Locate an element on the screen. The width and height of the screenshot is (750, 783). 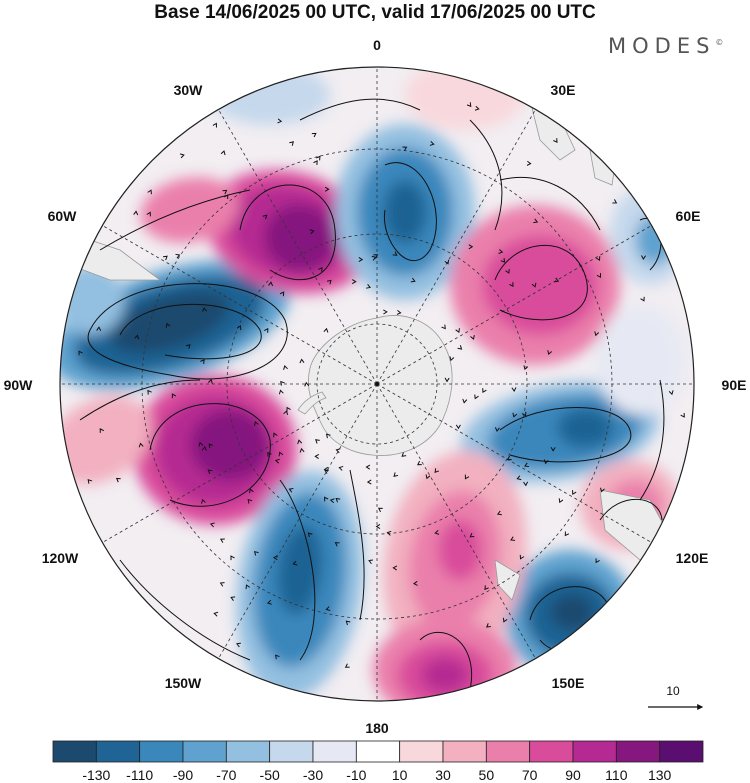
colorbar-tick-label: 110 is located at coordinates (616, 775).